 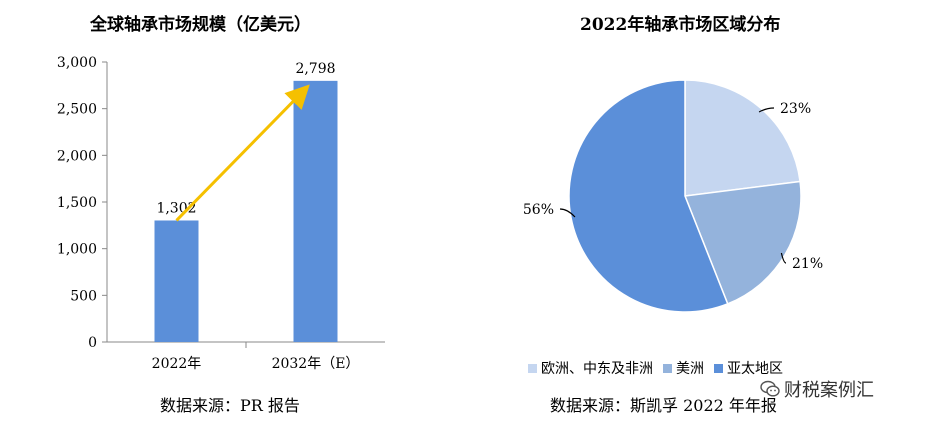 What do you see at coordinates (538, 210) in the screenshot?
I see `pie-slice-label: 56%` at bounding box center [538, 210].